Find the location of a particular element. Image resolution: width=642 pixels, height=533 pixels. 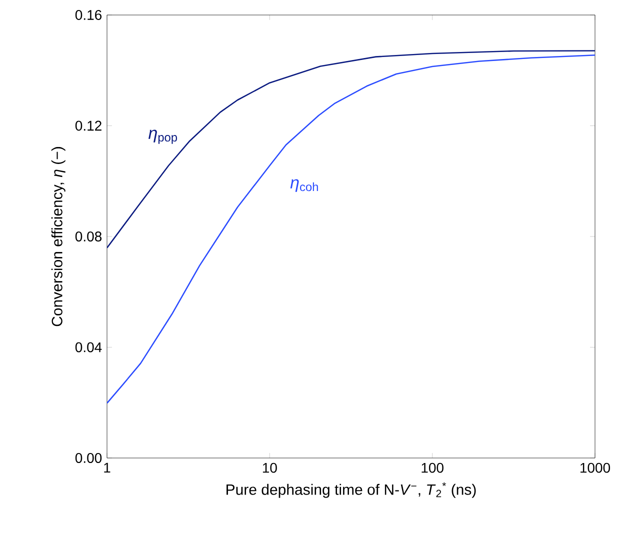

y-tick-label: 0.12 is located at coordinates (88, 125).